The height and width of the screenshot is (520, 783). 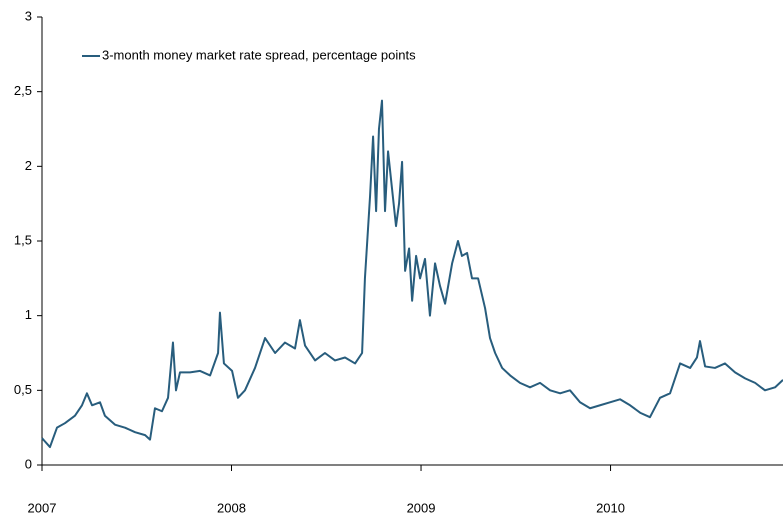 I want to click on x-tick-label: 2009, so click(x=421, y=507).